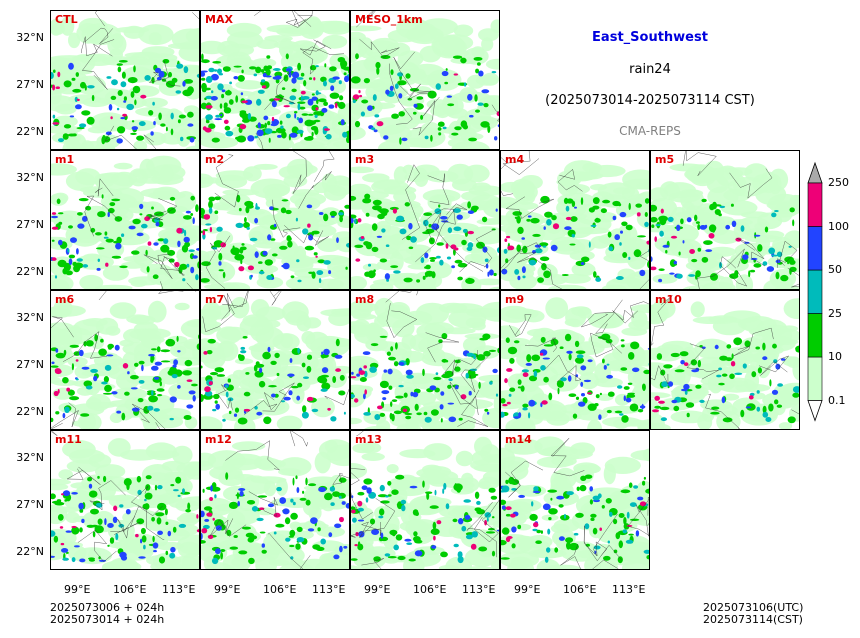 The image size is (860, 638). Describe the element at coordinates (753, 607) in the screenshot. I see `valid-utc: 2025073106(UTC)` at that location.